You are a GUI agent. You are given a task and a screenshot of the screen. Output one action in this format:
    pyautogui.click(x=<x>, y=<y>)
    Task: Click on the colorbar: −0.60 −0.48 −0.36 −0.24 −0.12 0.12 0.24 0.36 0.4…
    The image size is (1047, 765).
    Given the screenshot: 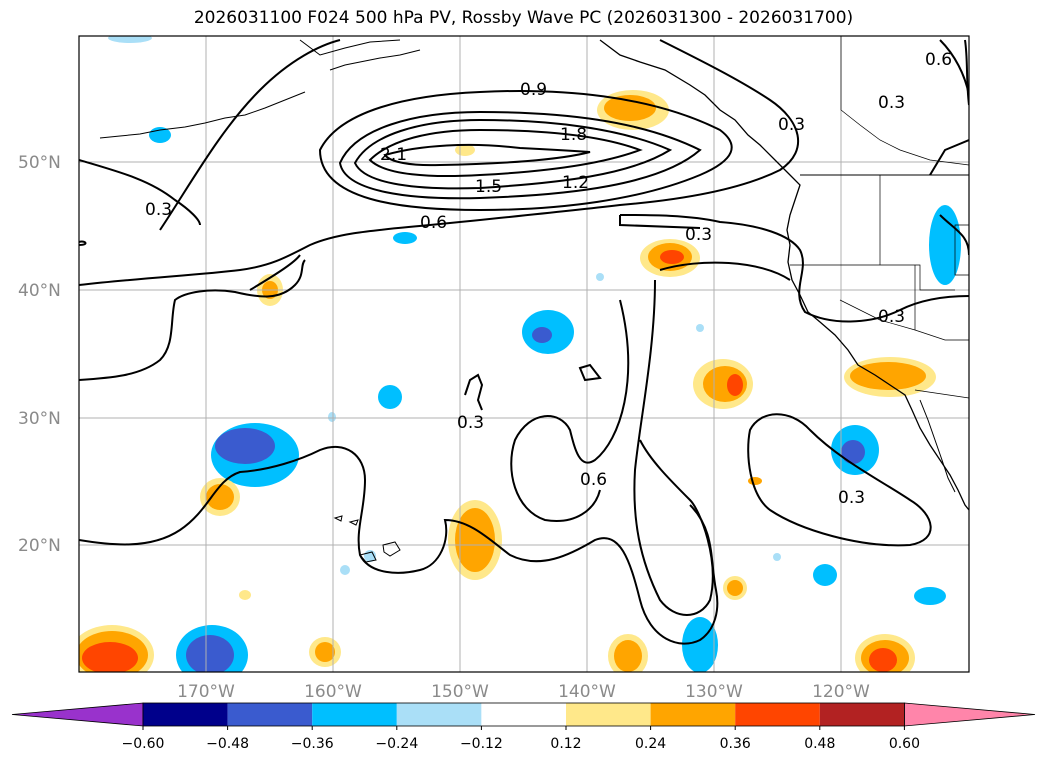 What is the action you would take?
    pyautogui.click(x=523, y=727)
    